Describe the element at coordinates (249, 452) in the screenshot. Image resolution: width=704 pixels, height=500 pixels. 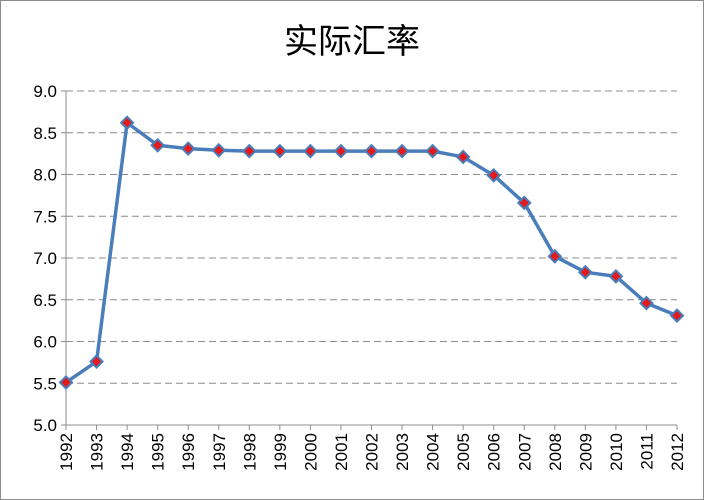
I see `x-tick-label: 1998` at that location.